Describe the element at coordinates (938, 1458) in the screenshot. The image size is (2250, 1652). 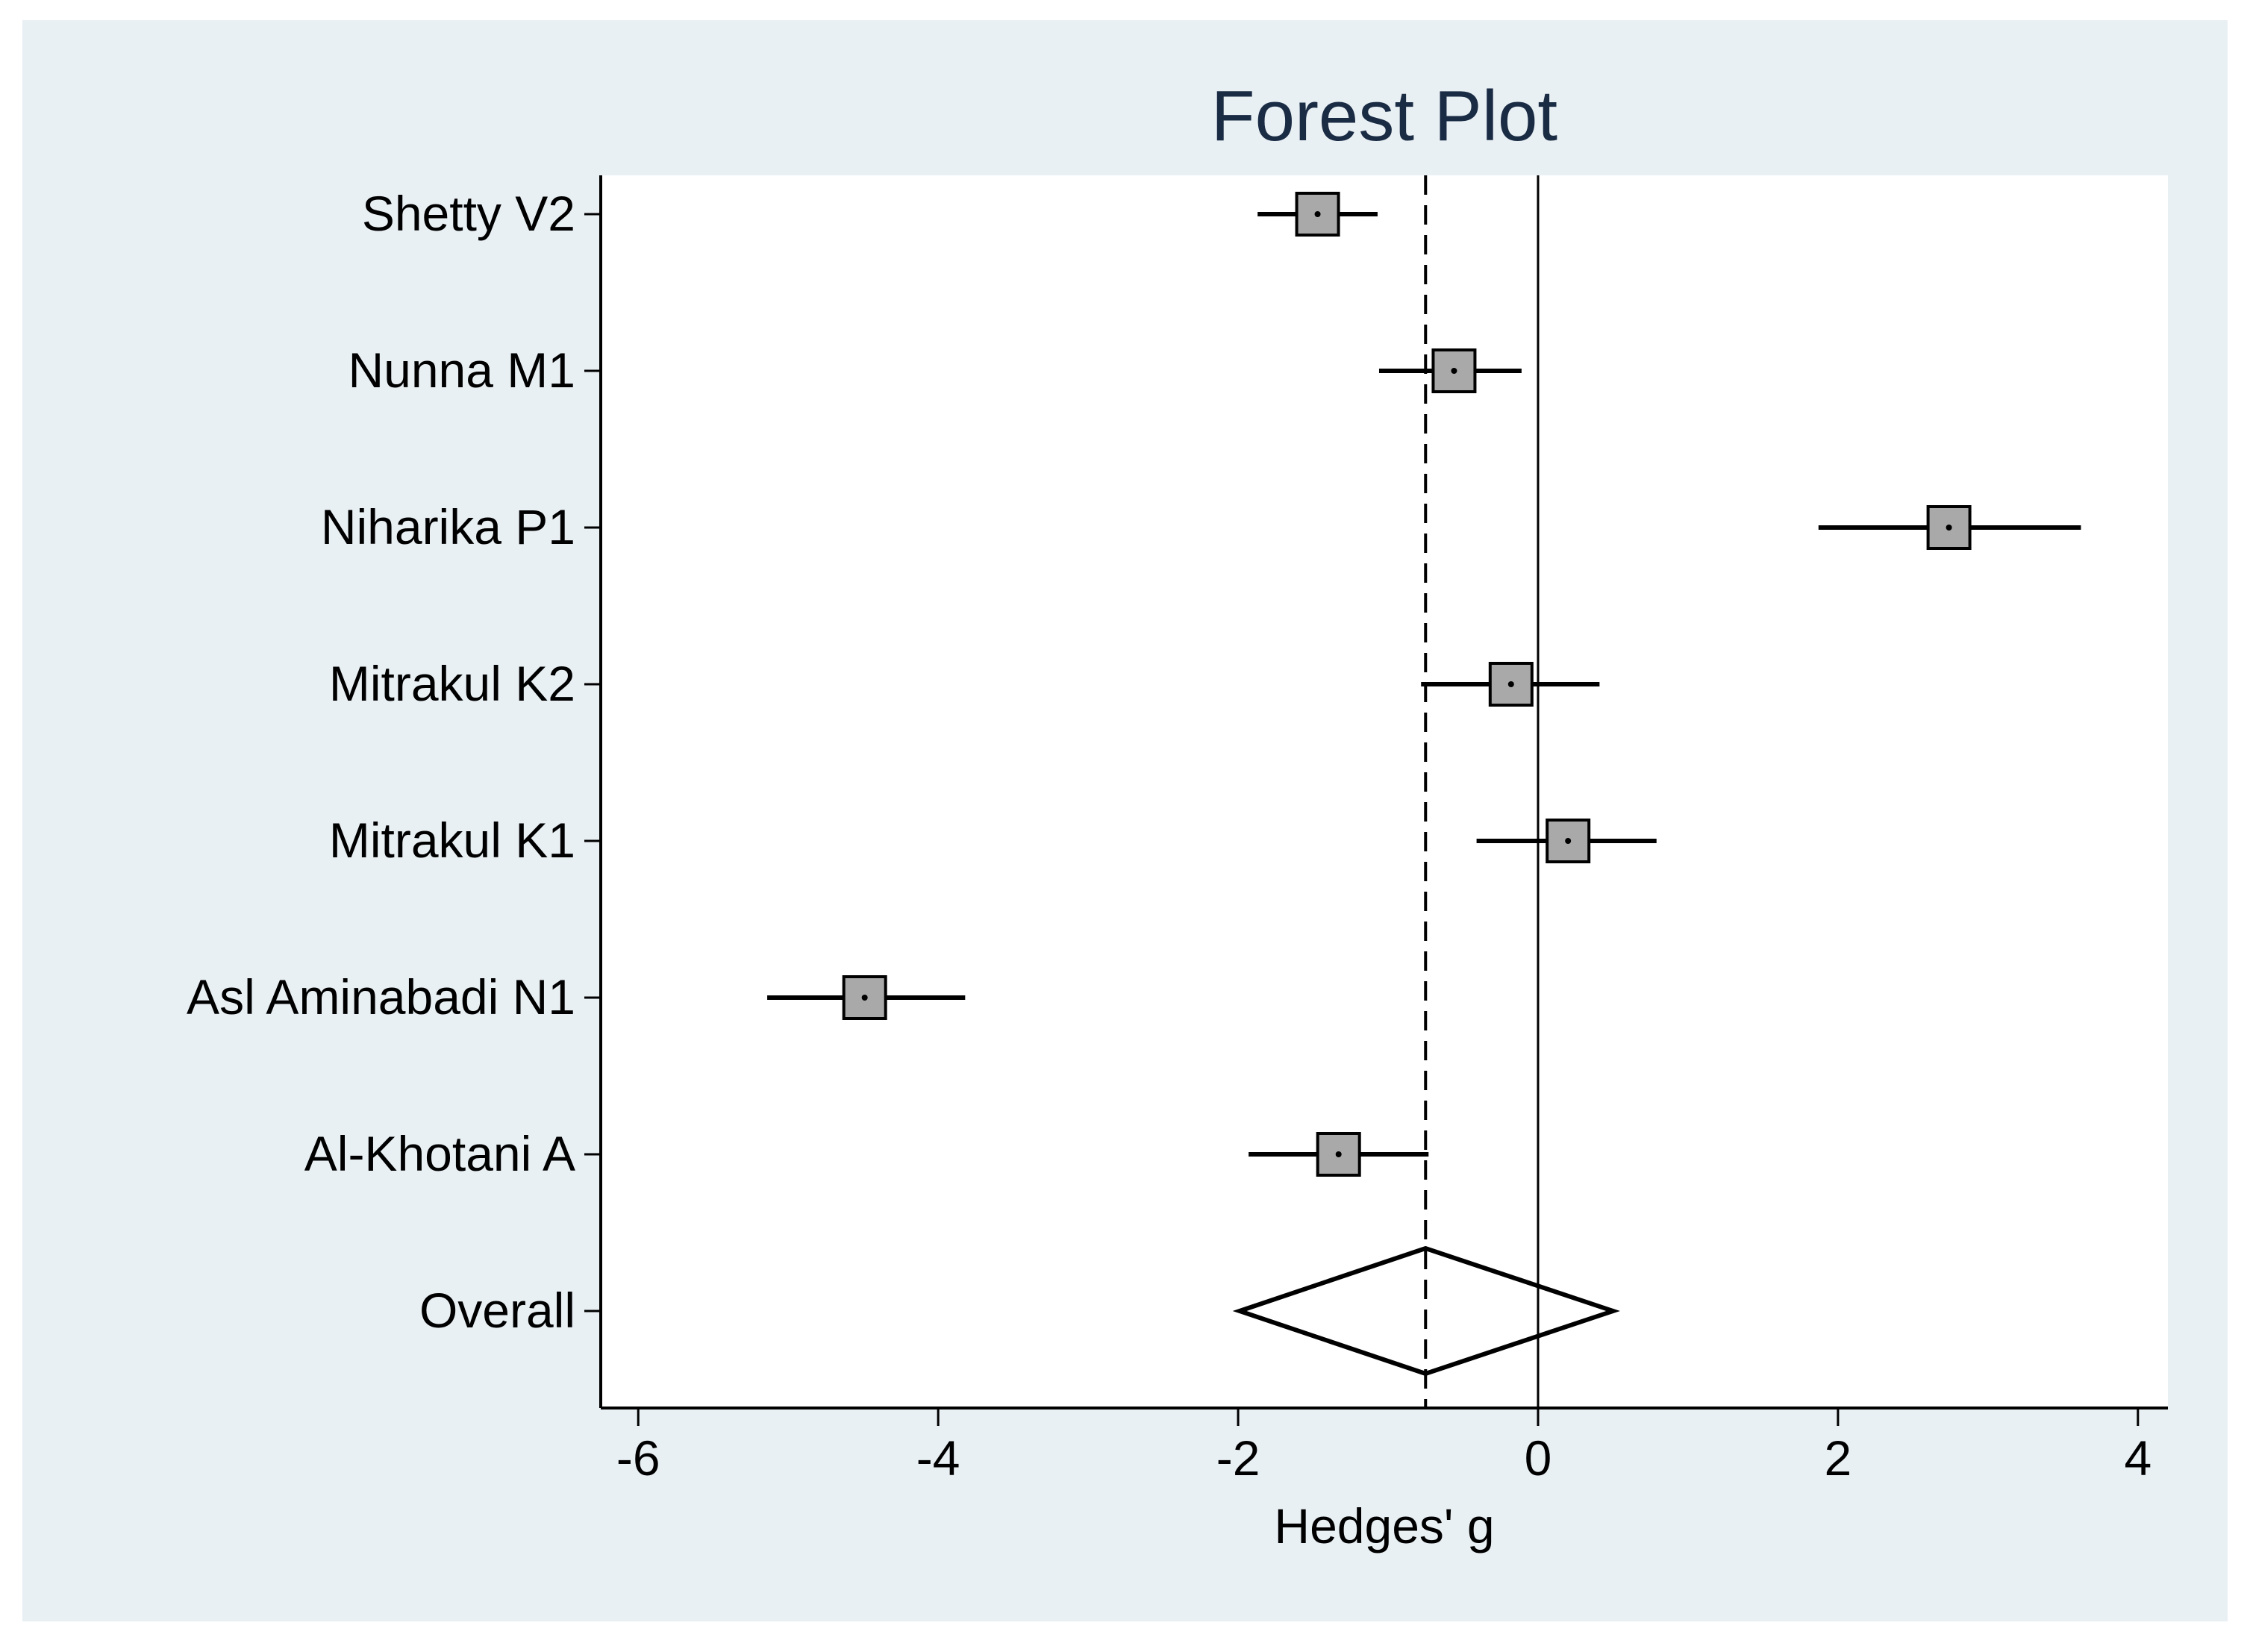
I see `x-tick-label: -4` at that location.